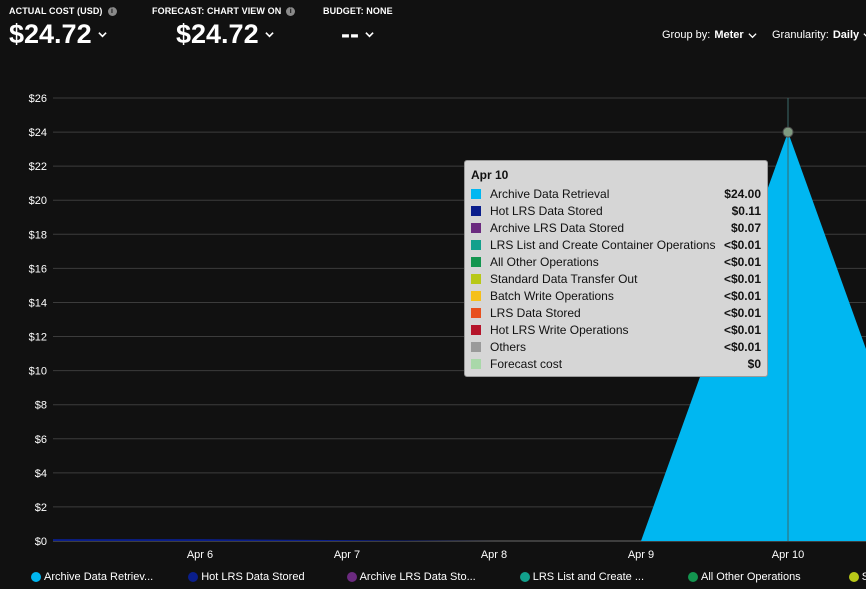  What do you see at coordinates (38, 167) in the screenshot?
I see `y-tick-label: $22` at bounding box center [38, 167].